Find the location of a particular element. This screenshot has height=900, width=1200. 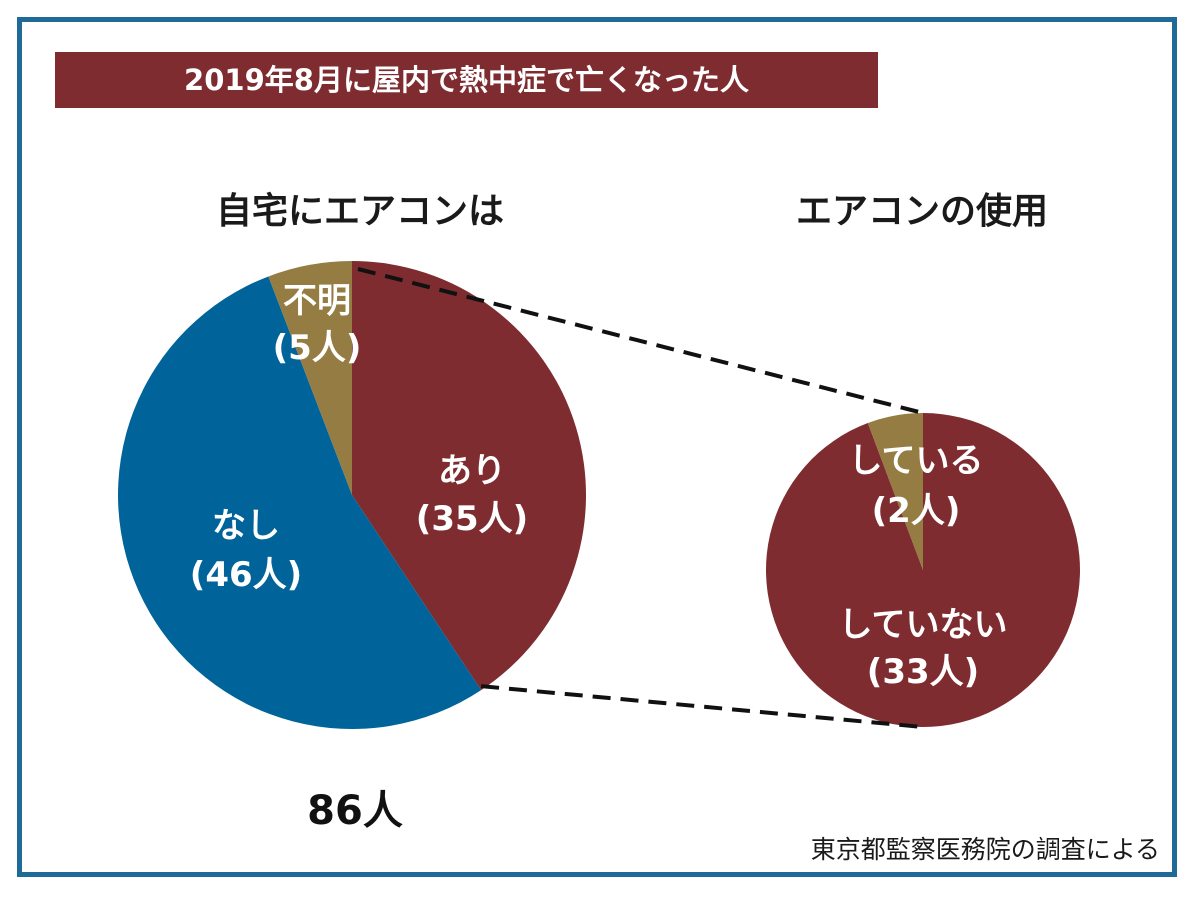

left-pie-title: 自宅にエアコンは is located at coordinates (359, 211).